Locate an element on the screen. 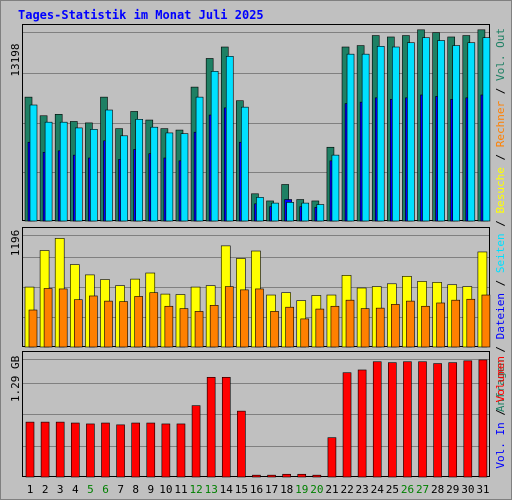 The width and height of the screenshot is (512, 500). day-label: 18 is located at coordinates (286, 489).